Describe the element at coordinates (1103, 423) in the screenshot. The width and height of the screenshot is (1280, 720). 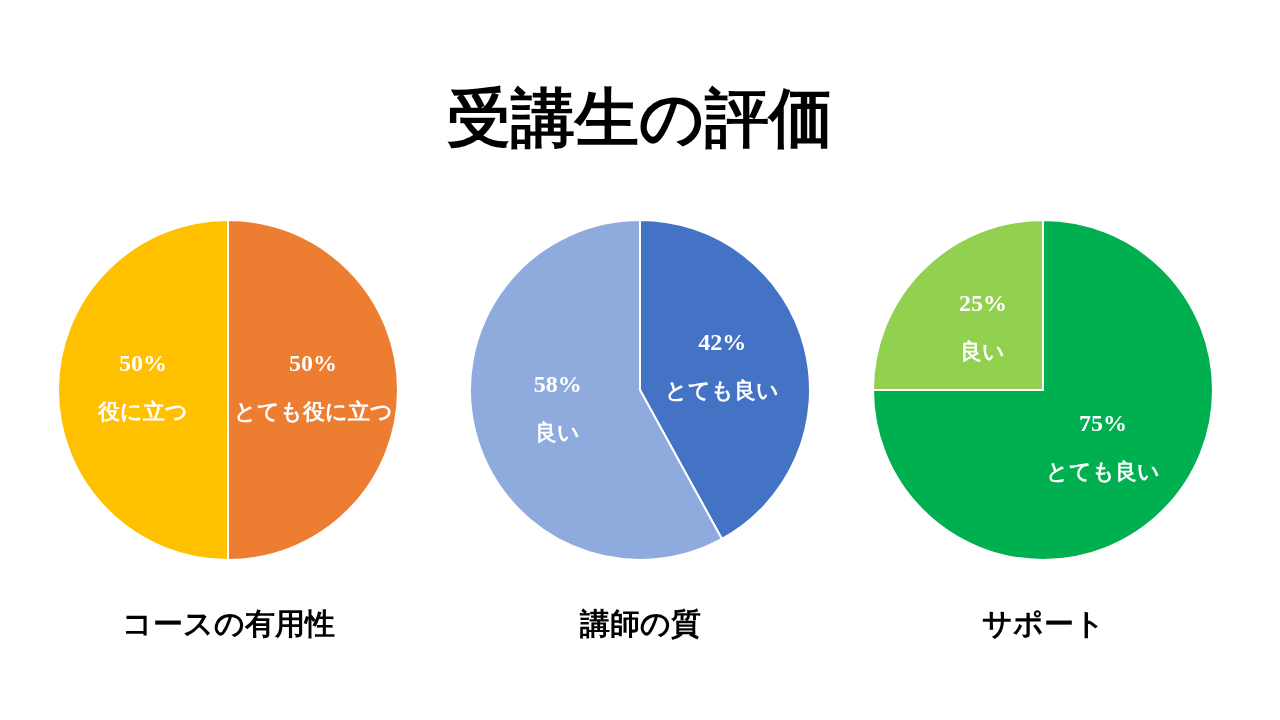
I see `data-label: 75%` at that location.